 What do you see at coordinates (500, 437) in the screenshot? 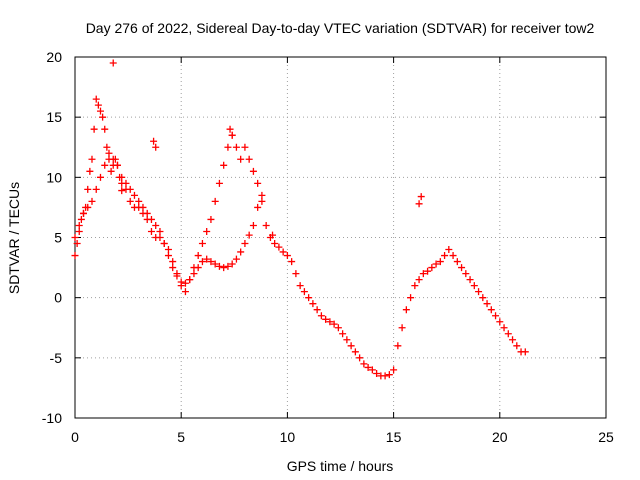
I see `x-tick-label: 20` at bounding box center [500, 437].